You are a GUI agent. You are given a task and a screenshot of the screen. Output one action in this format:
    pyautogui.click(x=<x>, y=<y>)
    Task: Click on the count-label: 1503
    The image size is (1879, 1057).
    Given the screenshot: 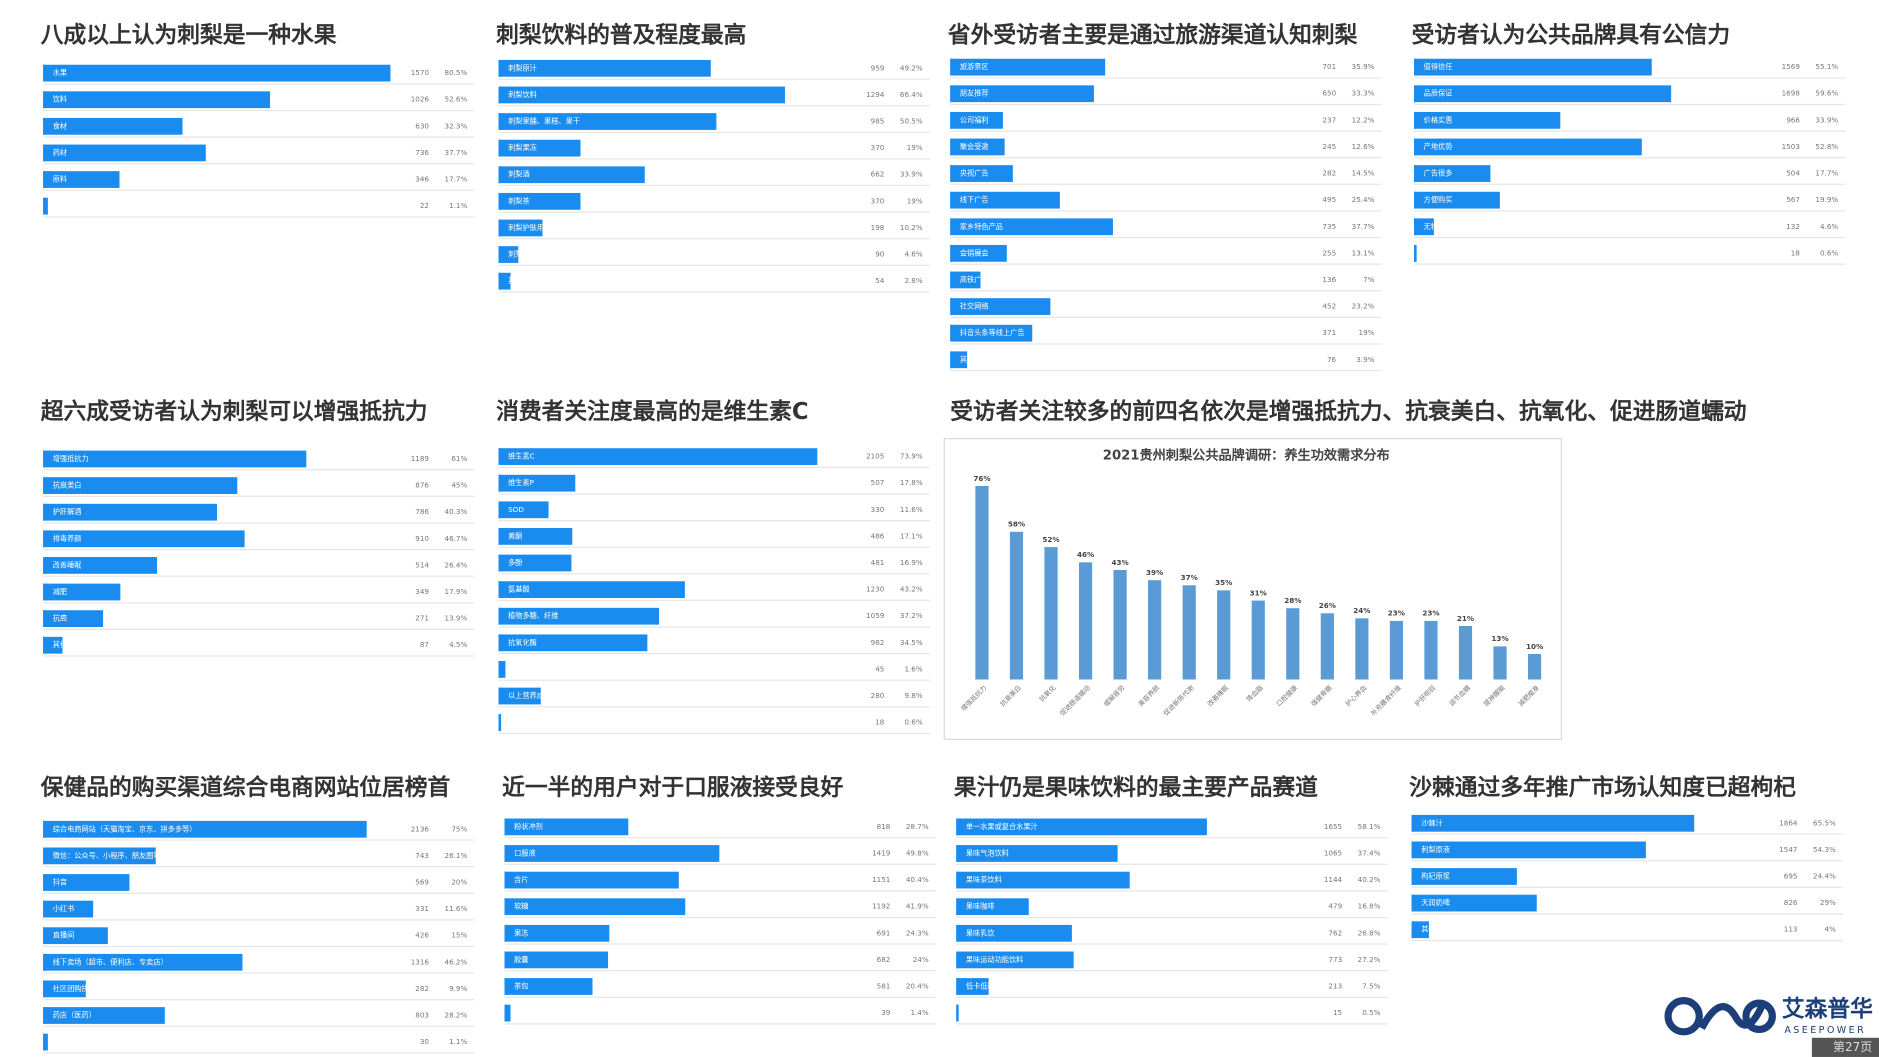 What is the action you would take?
    pyautogui.click(x=1791, y=146)
    